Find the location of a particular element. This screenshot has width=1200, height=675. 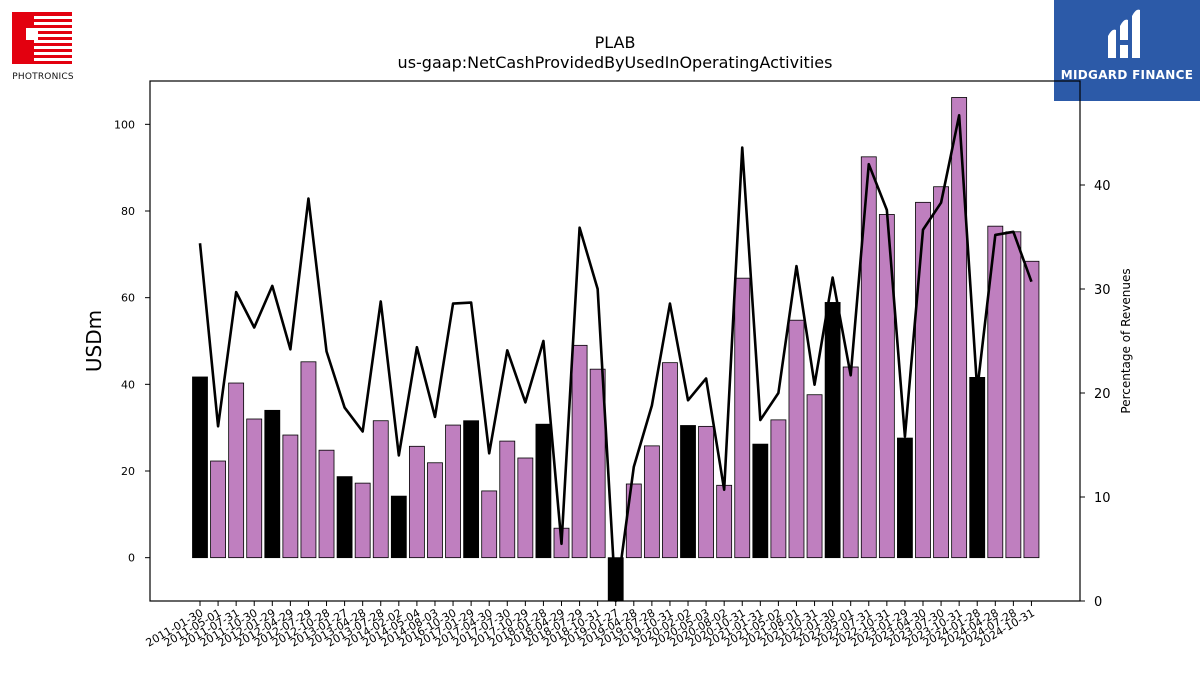

photronics-logo is located at coordinates (43, 48).